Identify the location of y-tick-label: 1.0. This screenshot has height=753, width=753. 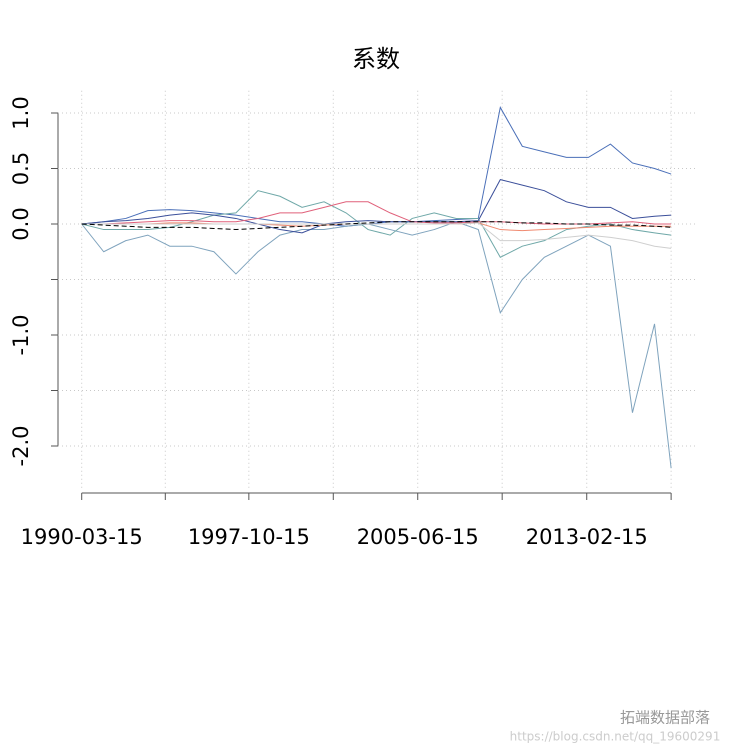
(21, 112).